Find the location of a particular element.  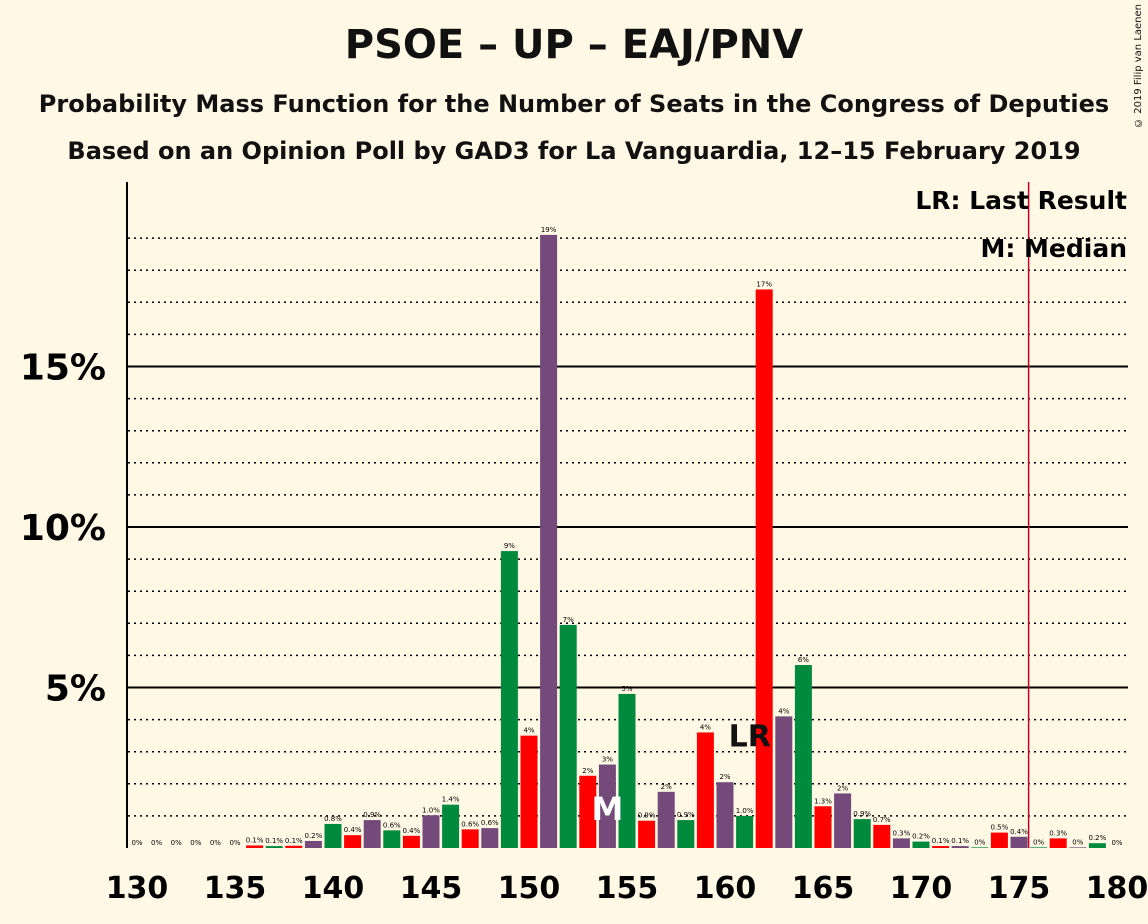

data-label: 3% is located at coordinates (607, 760).